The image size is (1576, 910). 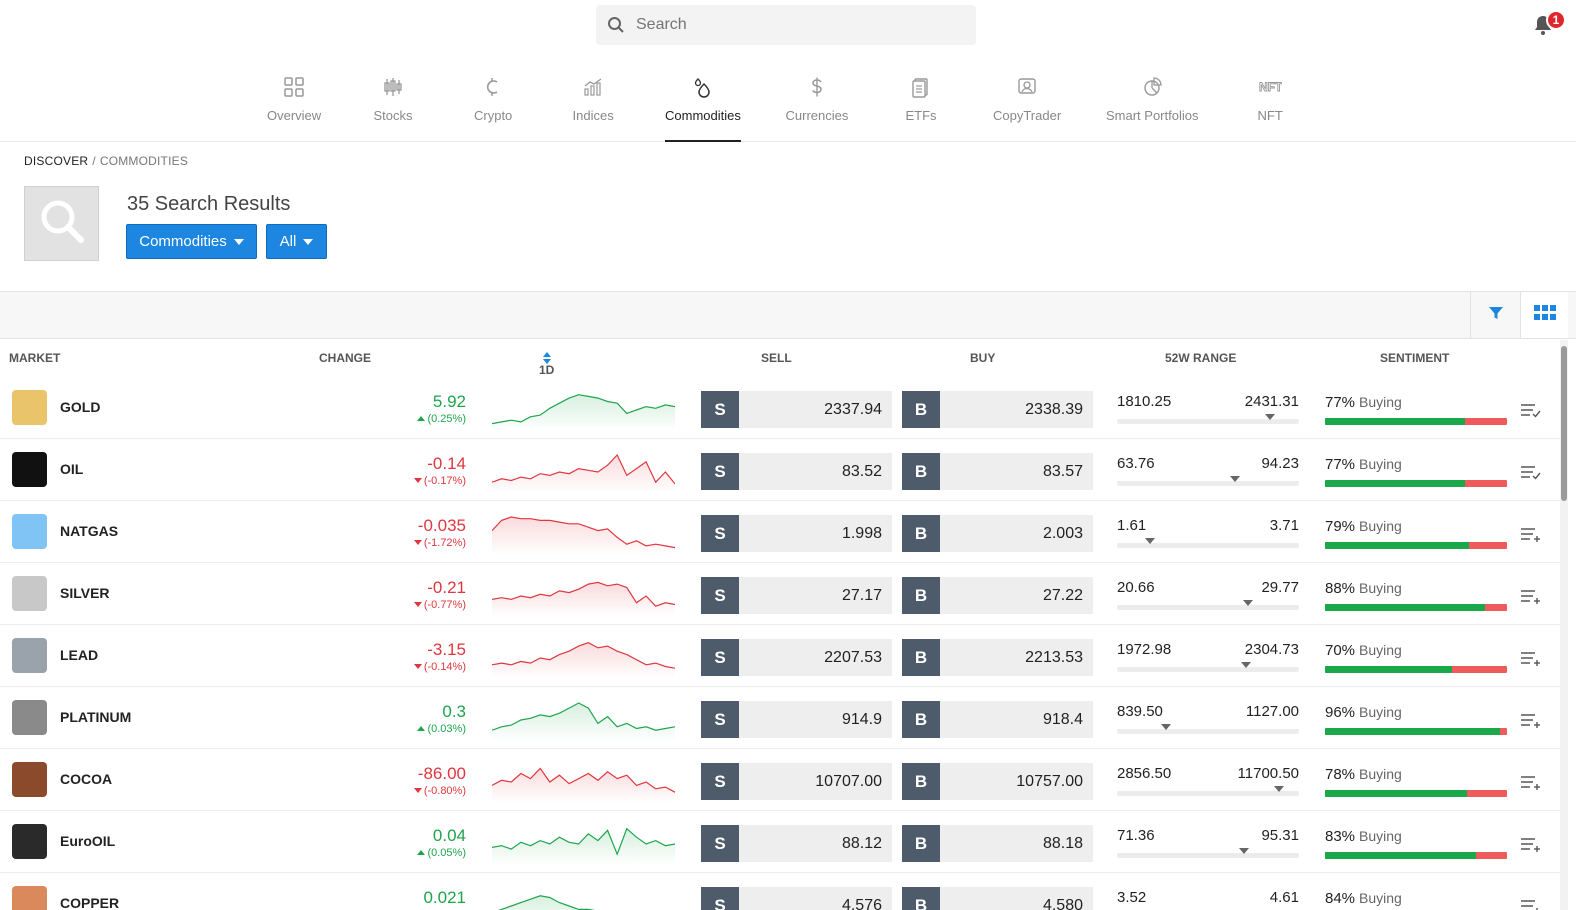 I want to click on sell-button: S 27.17, so click(x=796, y=595).